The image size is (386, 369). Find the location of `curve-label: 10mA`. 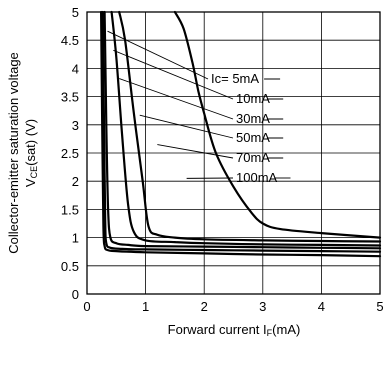

curve-label: 10mA is located at coordinates (253, 98).